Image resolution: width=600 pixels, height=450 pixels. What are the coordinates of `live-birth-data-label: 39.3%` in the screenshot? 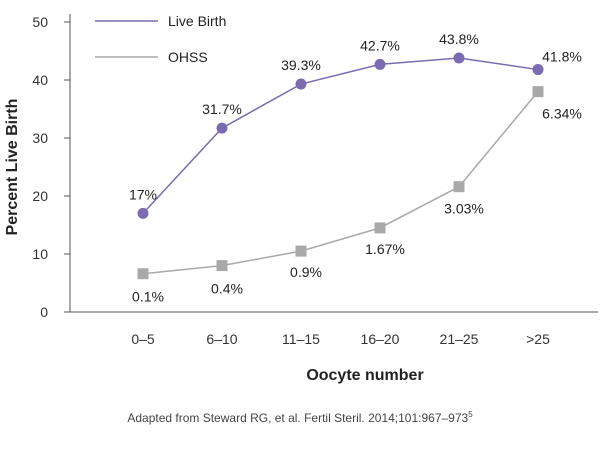 It's located at (301, 65).